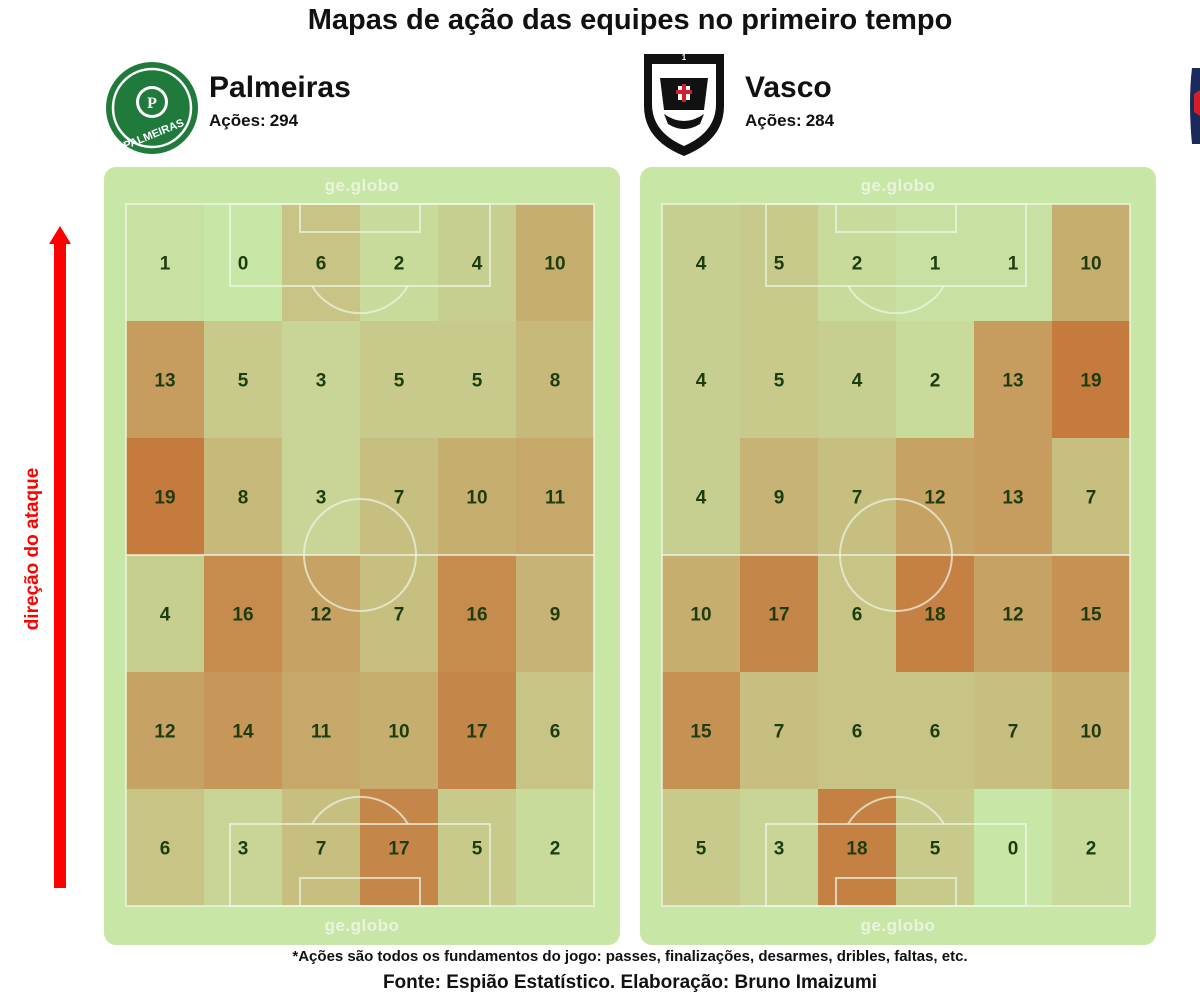 This screenshot has width=1200, height=1001. What do you see at coordinates (32, 549) in the screenshot?
I see `attack-direction-label: direção do ataque` at bounding box center [32, 549].